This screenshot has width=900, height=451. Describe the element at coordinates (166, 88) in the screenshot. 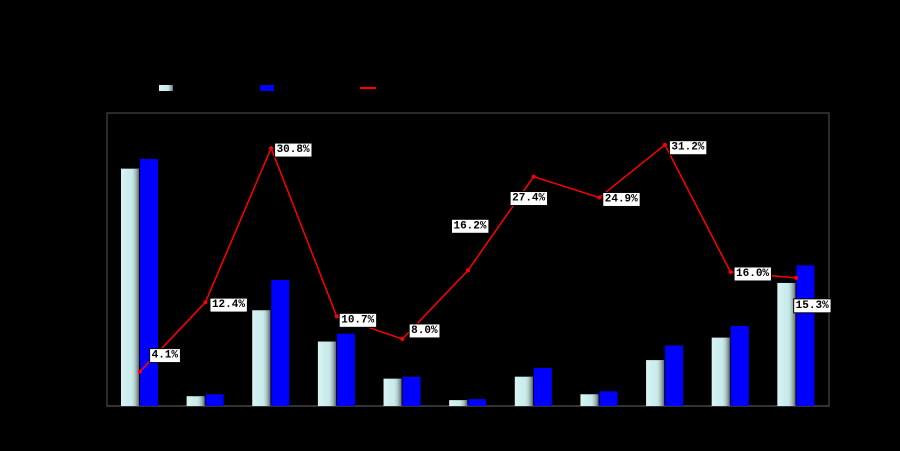

I see `legend-swatch-shade` at that location.